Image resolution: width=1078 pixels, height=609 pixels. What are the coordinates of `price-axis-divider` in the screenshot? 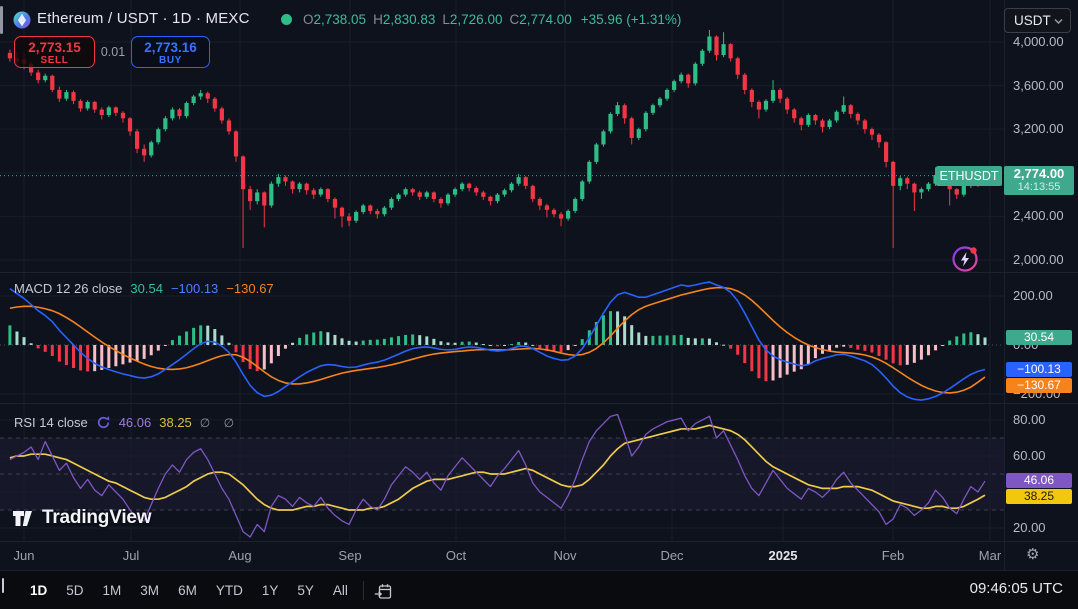 It's located at (1004, 285).